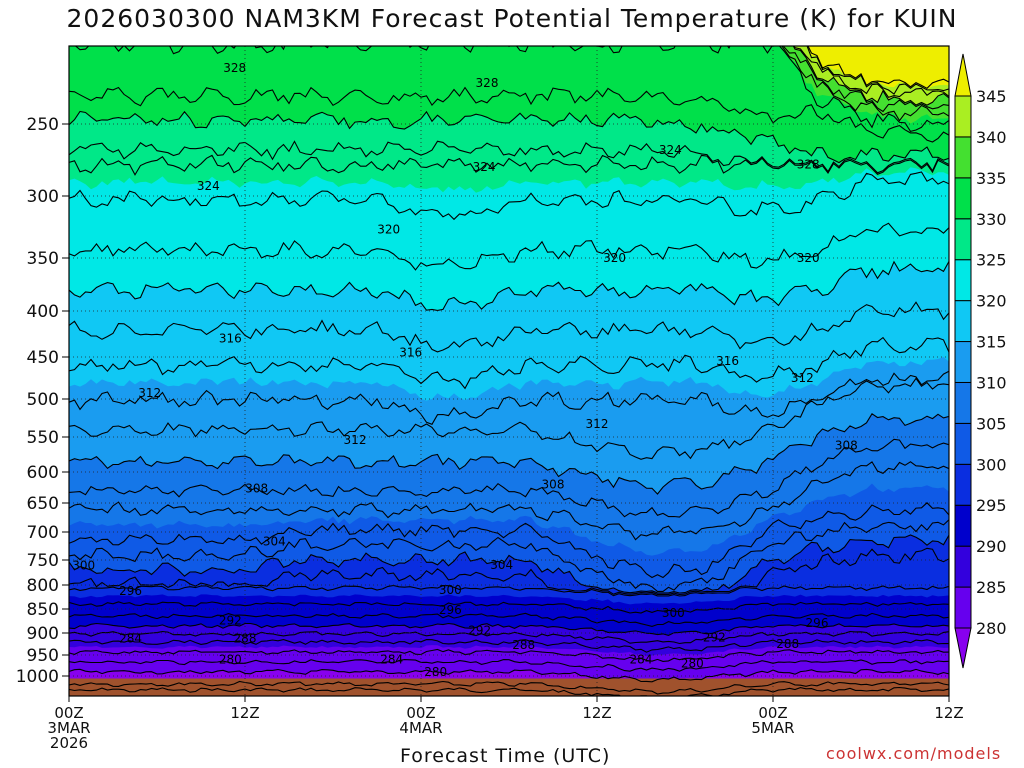  What do you see at coordinates (43, 533) in the screenshot?
I see `y-tick-label: 700` at bounding box center [43, 533].